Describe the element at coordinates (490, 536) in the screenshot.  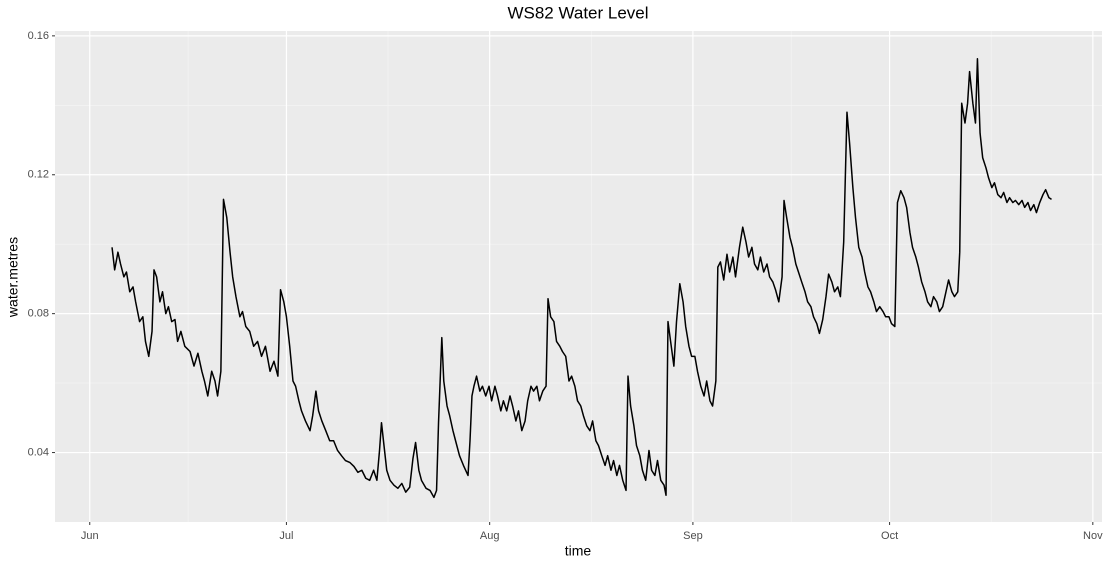
I see `x-tick-label: Aug` at that location.